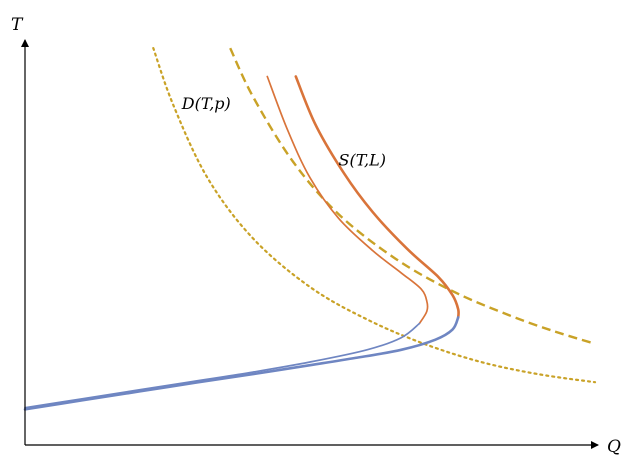 The image size is (641, 466). What do you see at coordinates (17, 25) in the screenshot?
I see `y-axis-label: T` at bounding box center [17, 25].